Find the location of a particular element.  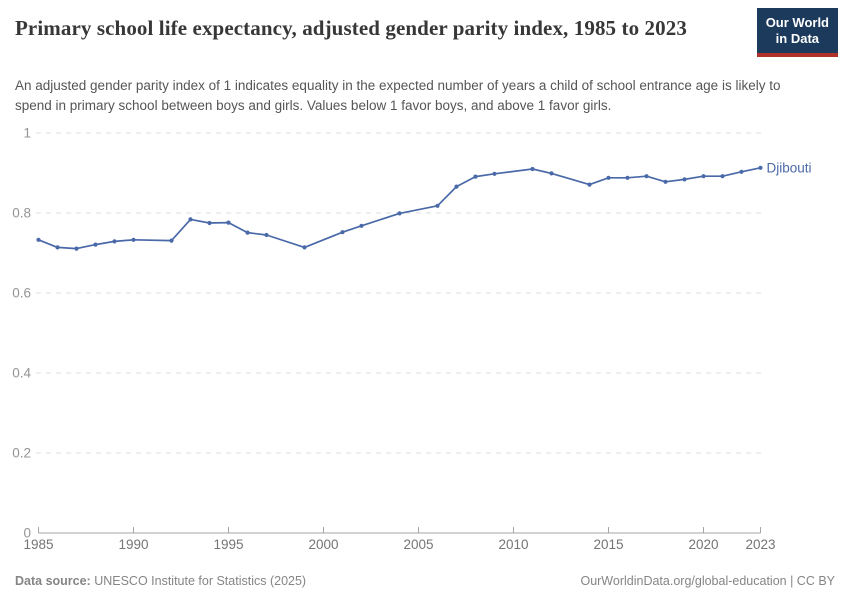

y-axis-tick-label: 1 is located at coordinates (27, 133).